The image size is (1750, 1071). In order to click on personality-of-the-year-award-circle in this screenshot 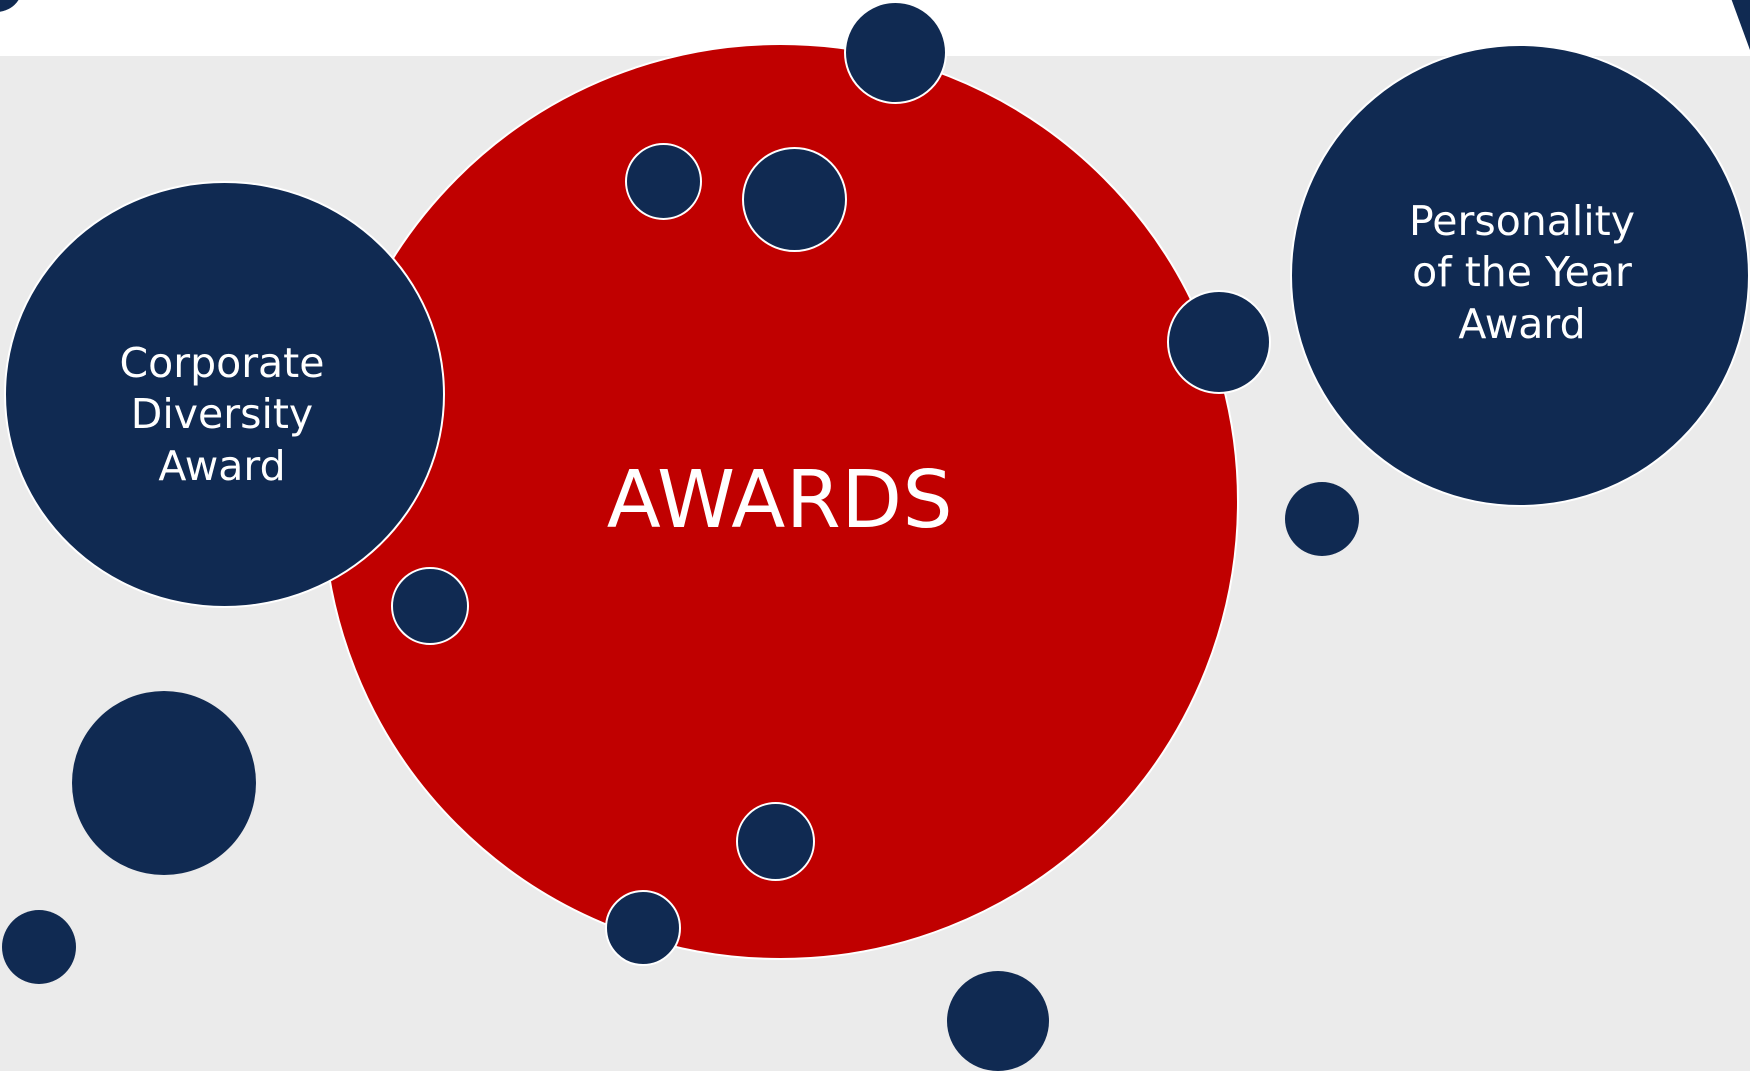, I will do `click(1520, 275)`.